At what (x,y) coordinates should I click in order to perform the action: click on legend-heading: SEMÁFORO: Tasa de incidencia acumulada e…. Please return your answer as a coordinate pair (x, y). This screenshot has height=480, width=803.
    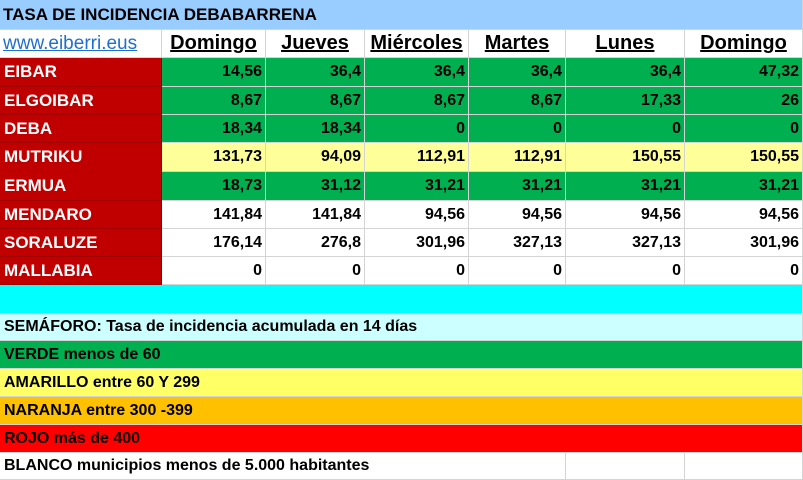
    Looking at the image, I should click on (401, 327).